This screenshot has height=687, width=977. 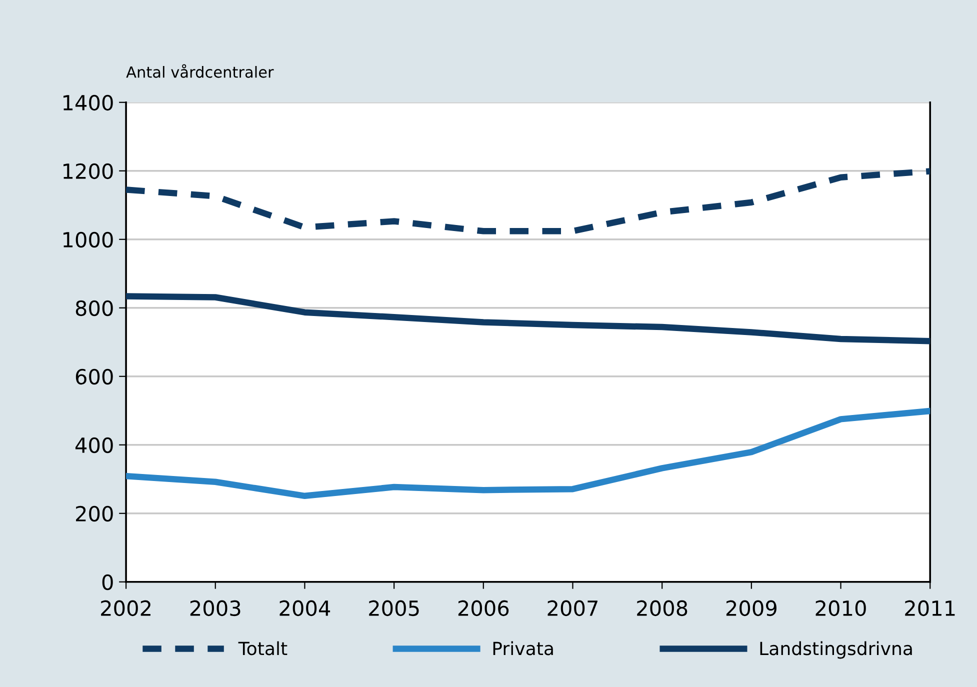 What do you see at coordinates (263, 648) in the screenshot?
I see `legend-label: Totalt` at bounding box center [263, 648].